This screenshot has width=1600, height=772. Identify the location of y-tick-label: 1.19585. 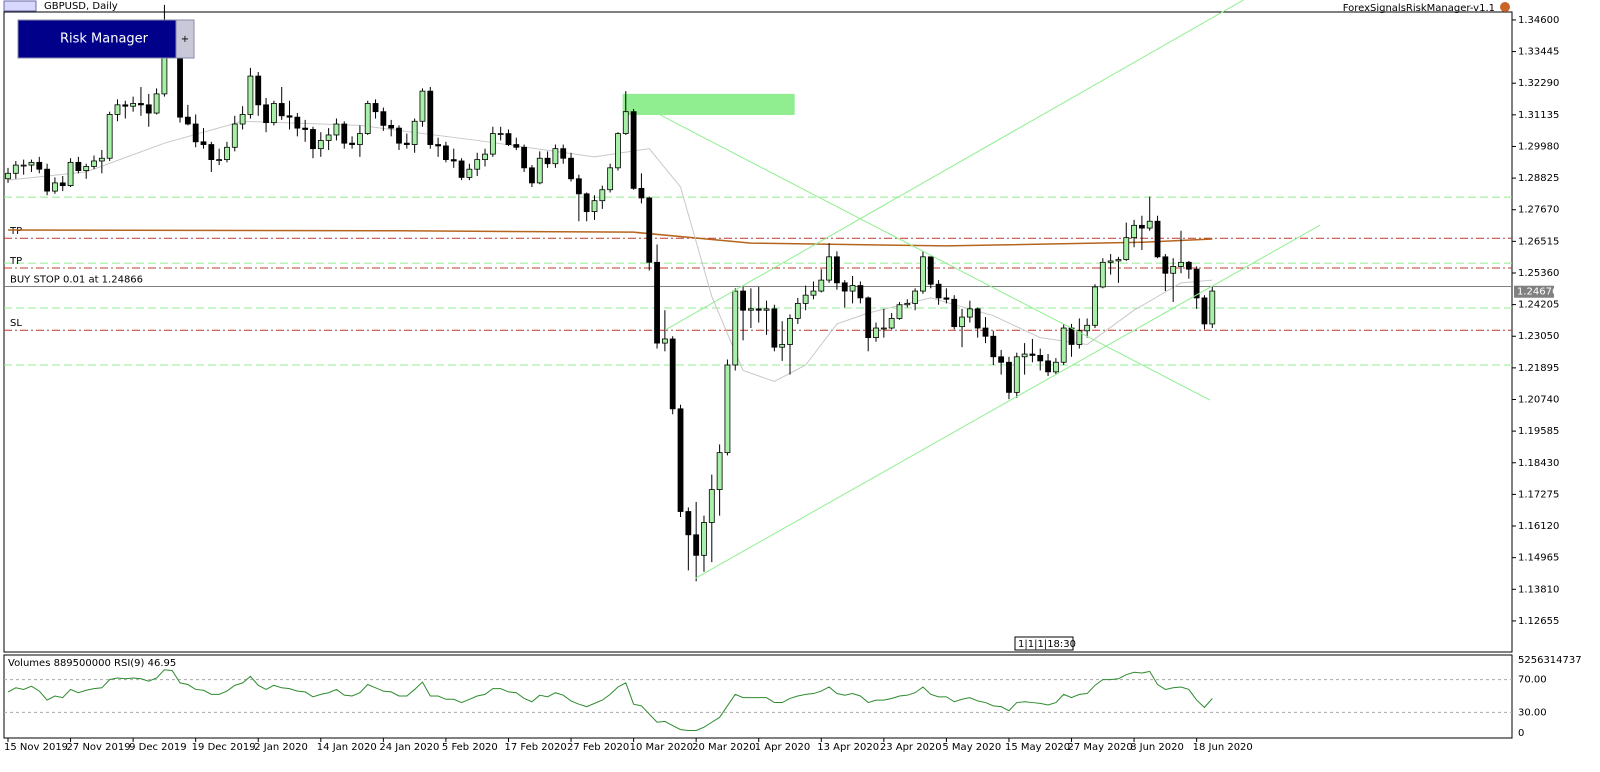
(1538, 431).